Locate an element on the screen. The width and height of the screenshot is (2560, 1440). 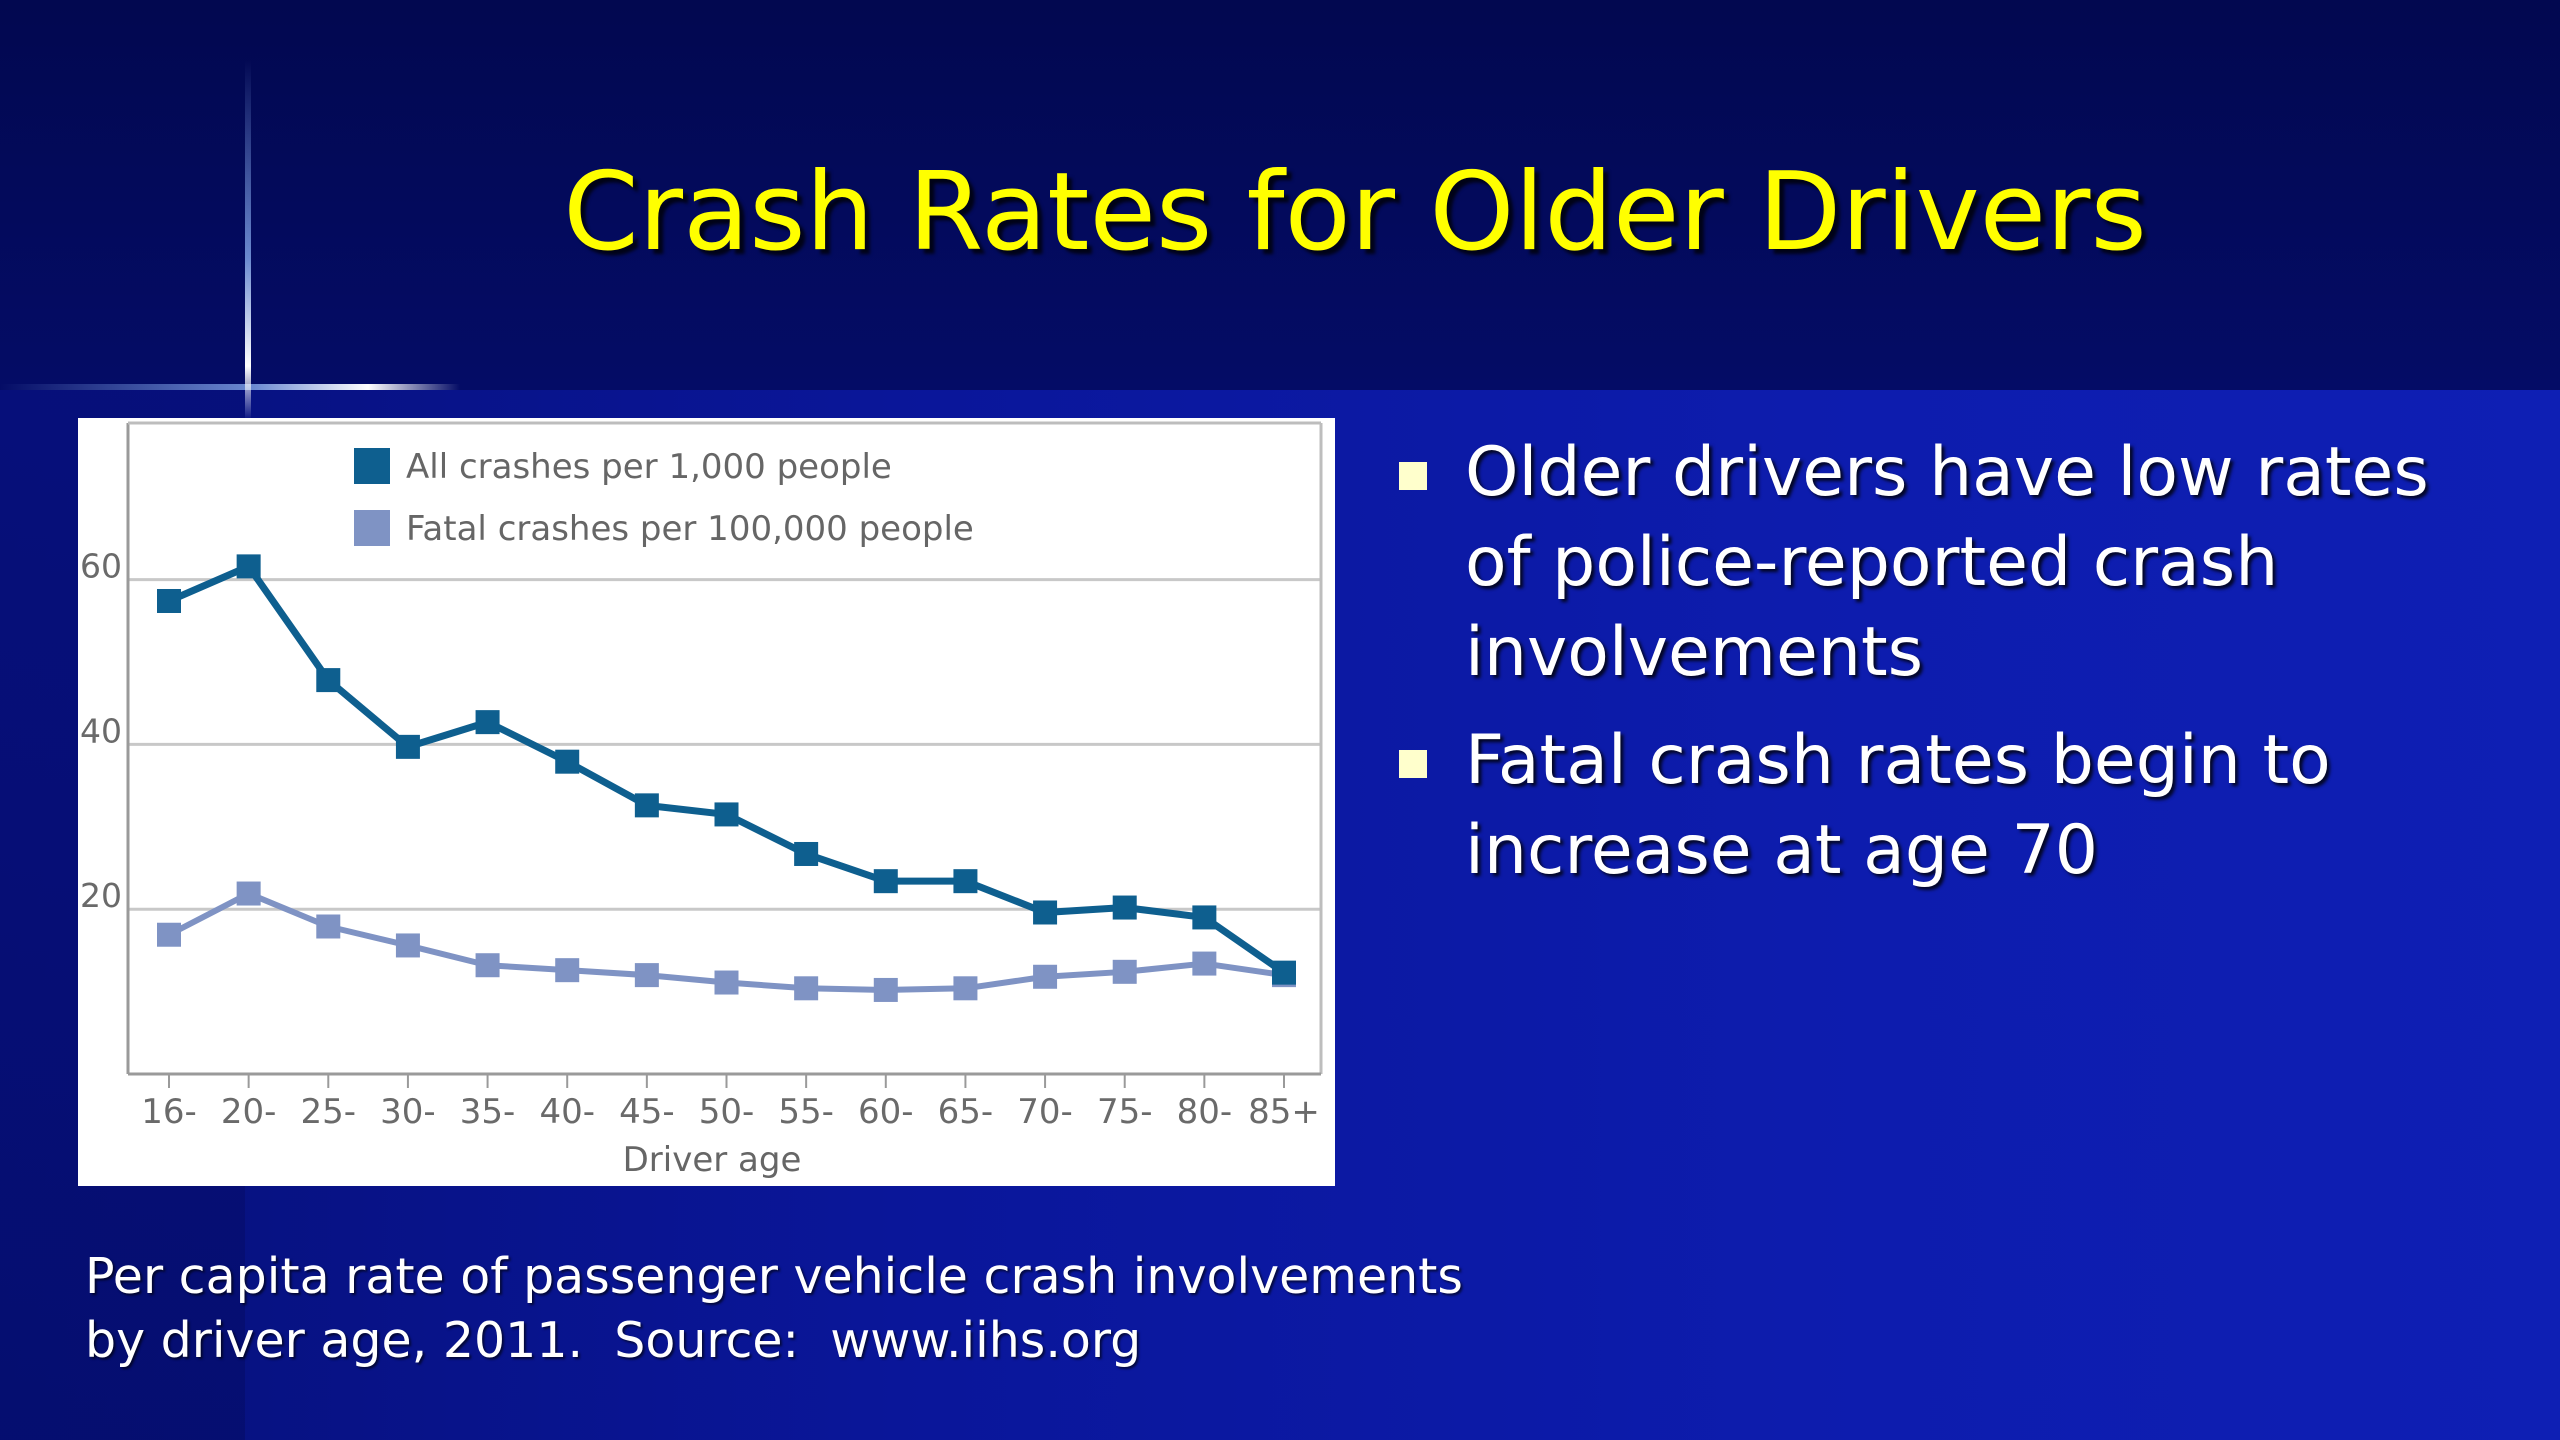
x-tick-label: 35- is located at coordinates (488, 1112).